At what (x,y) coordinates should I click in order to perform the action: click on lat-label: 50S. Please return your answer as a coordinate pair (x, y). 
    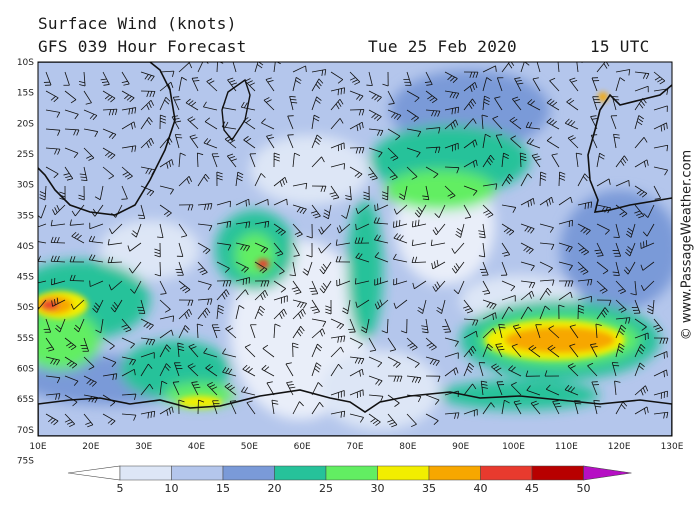
    Looking at the image, I should click on (25, 308).